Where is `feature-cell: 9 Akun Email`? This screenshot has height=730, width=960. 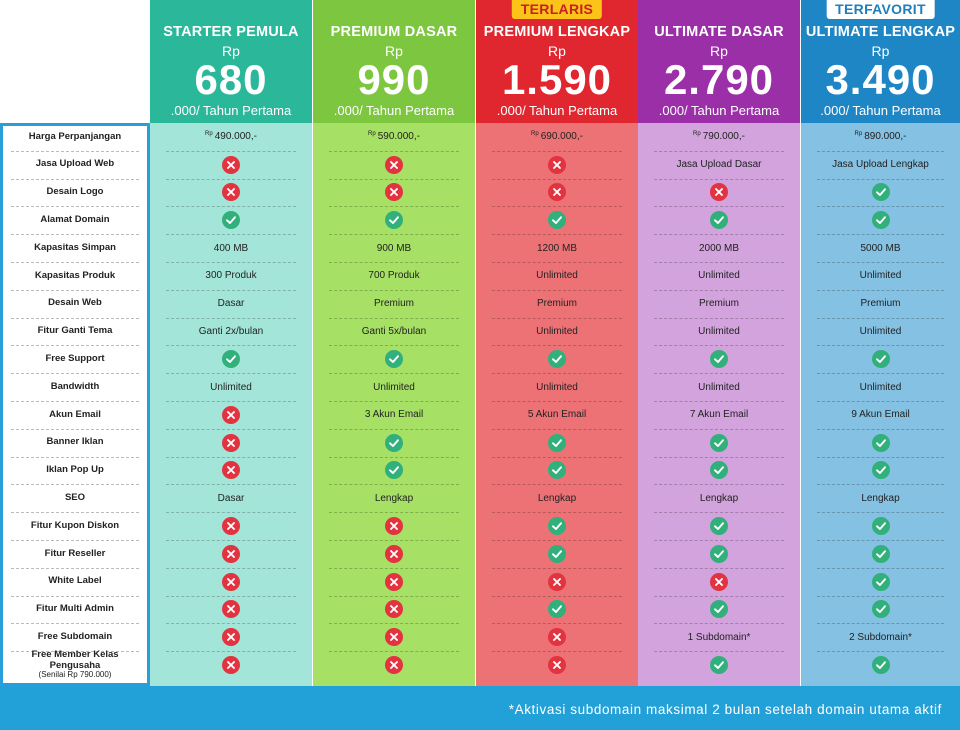
feature-cell: 9 Akun Email is located at coordinates (880, 415).